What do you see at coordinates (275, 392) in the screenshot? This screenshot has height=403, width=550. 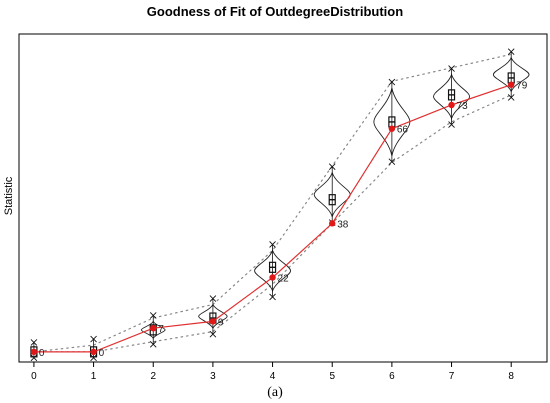 I see `figure-caption: (a)` at bounding box center [275, 392].